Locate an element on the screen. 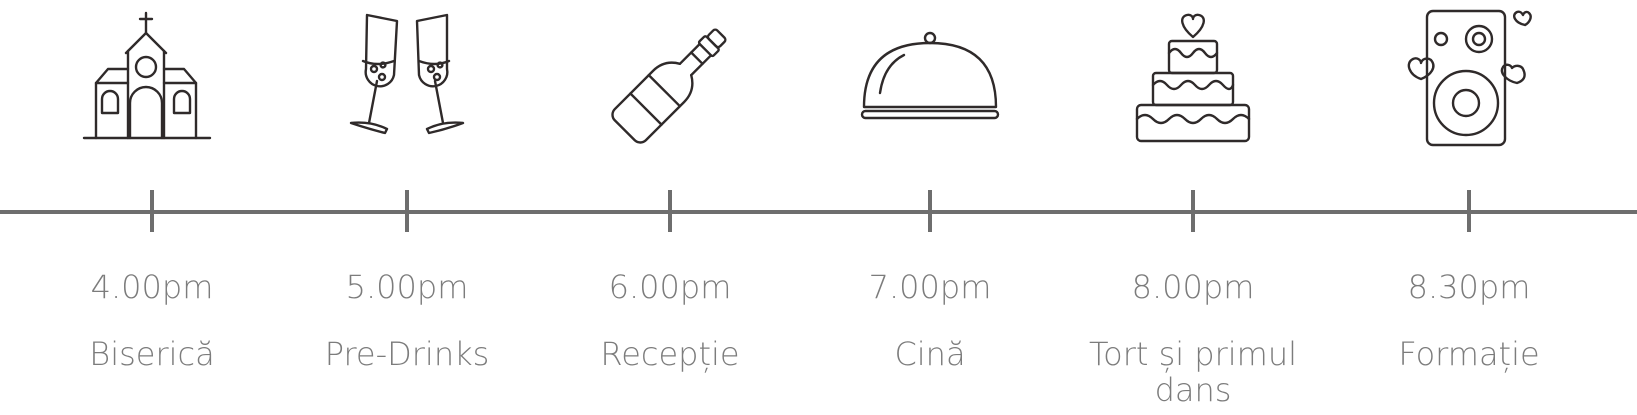 Image resolution: width=1637 pixels, height=415 pixels. timeline-event-reception: 6.00pm Recepție is located at coordinates (670, 207).